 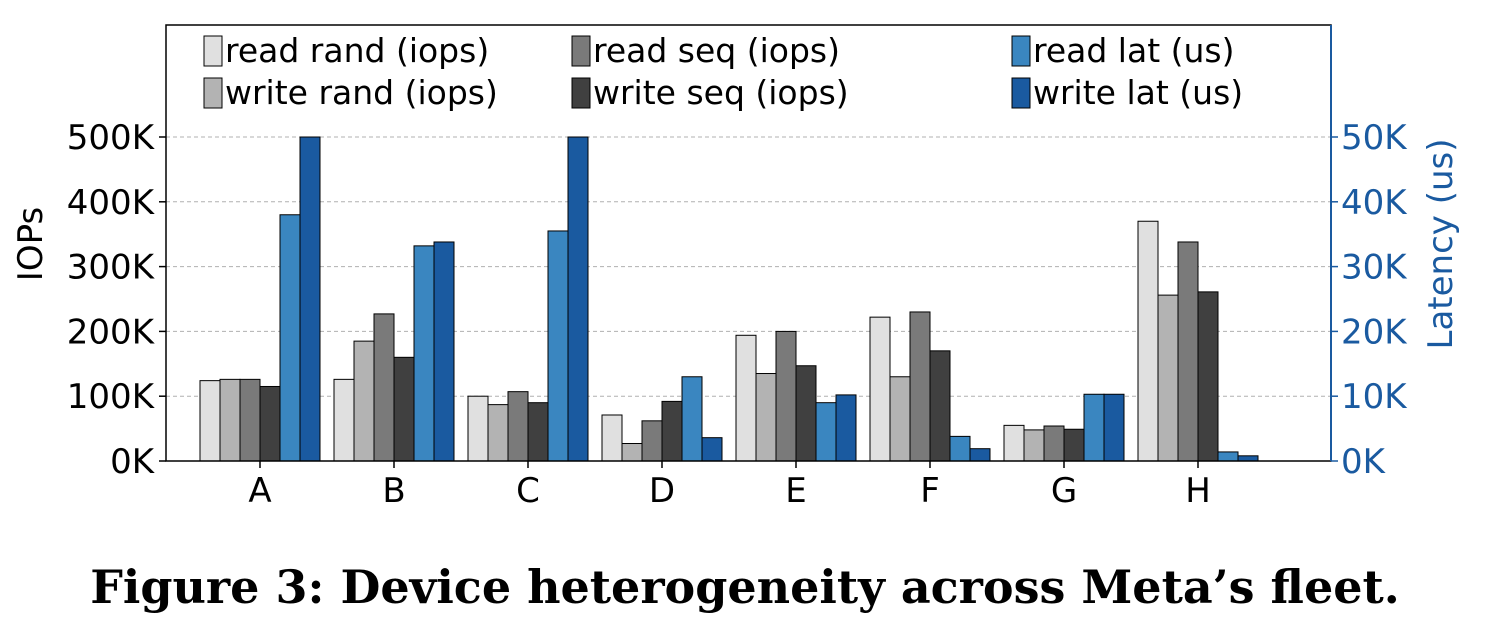 I want to click on y-tick-label: 100K, so click(x=111, y=397).